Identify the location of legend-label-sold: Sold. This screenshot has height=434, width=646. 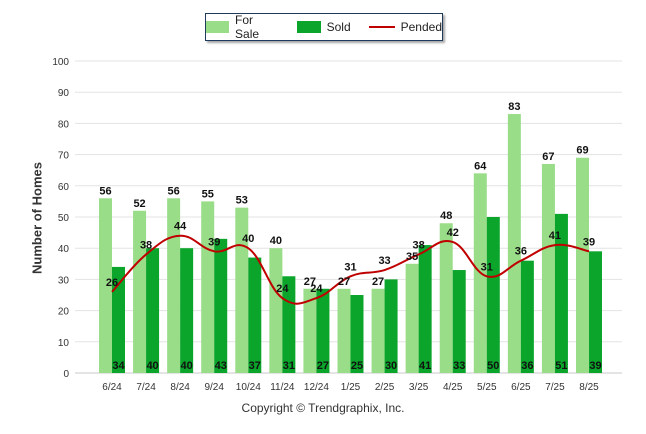
(338, 27).